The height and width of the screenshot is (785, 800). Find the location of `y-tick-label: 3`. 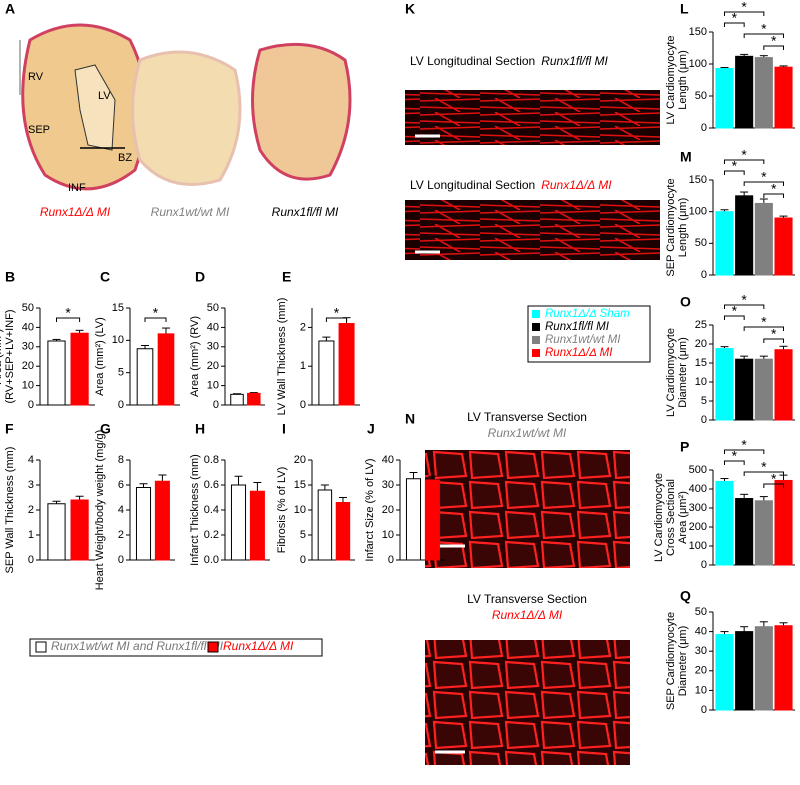

y-tick-label: 3 is located at coordinates (31, 485).